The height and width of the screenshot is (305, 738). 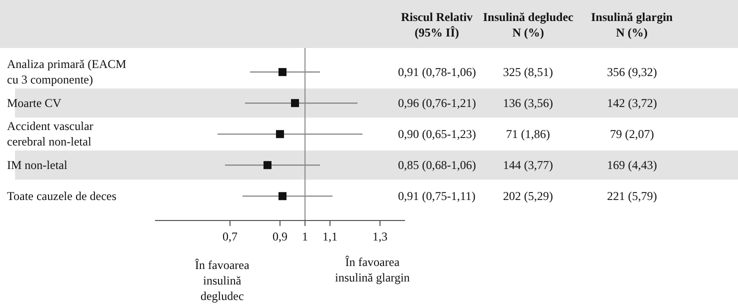 I want to click on data-label: 0,90 (0,65-1,23), so click(x=437, y=134).